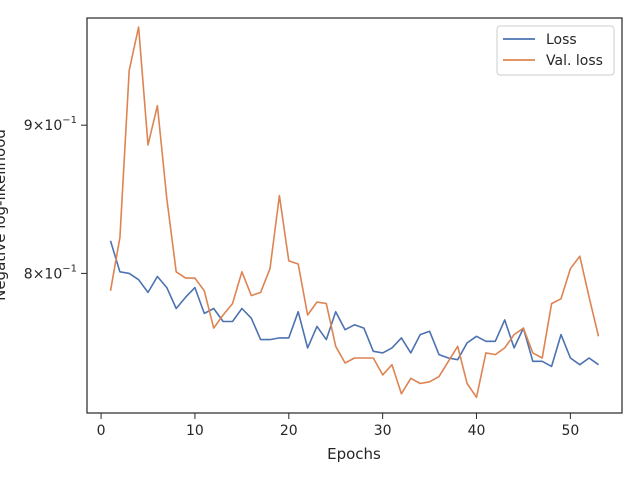 This screenshot has width=640, height=480. Describe the element at coordinates (4, 215) in the screenshot. I see `y-axis-label: Negative log-likelihood` at that location.